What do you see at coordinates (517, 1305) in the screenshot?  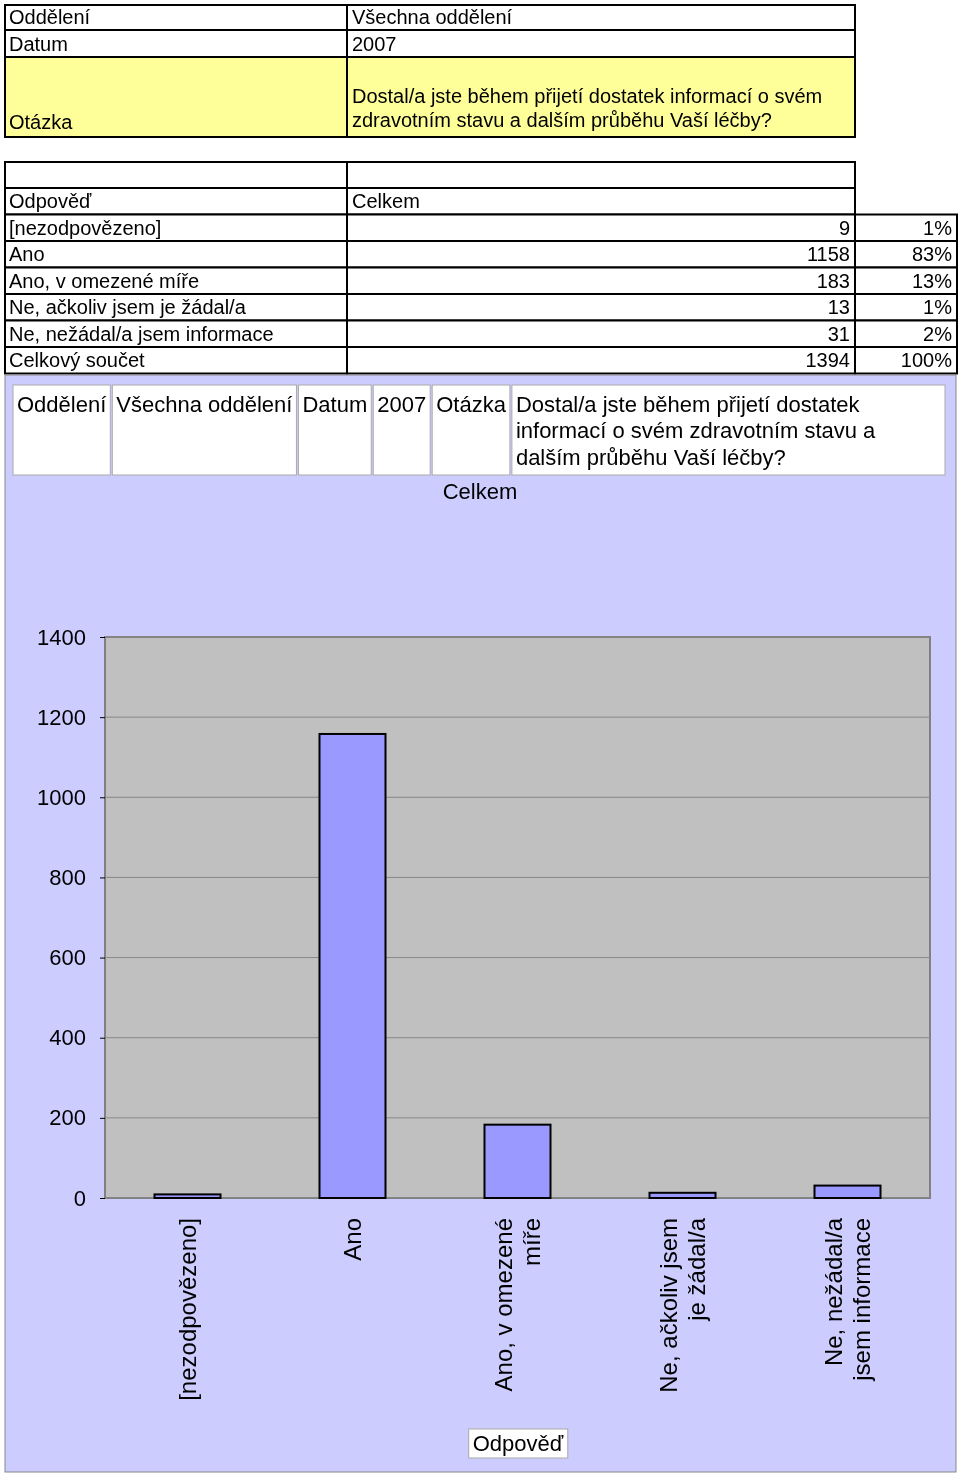 I see `x-tick-label: Ano, v omezené míře` at bounding box center [517, 1305].